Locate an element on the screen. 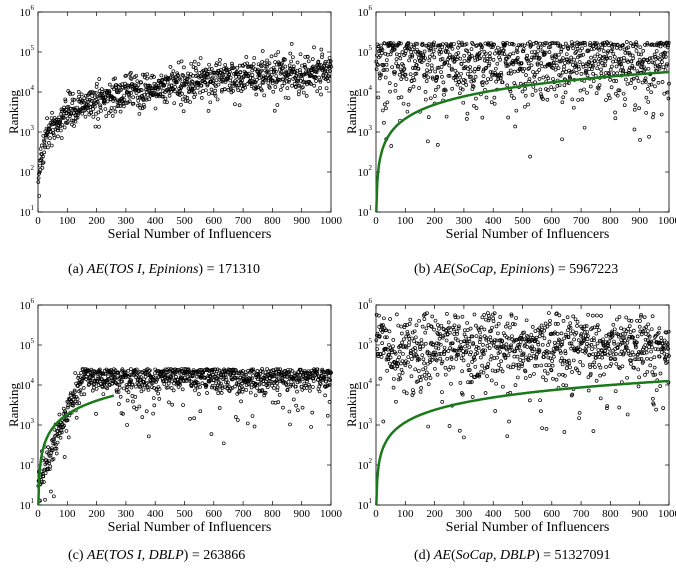 This screenshot has height=574, width=676. chart-c-ytick-label: 101 is located at coordinates (27, 504).